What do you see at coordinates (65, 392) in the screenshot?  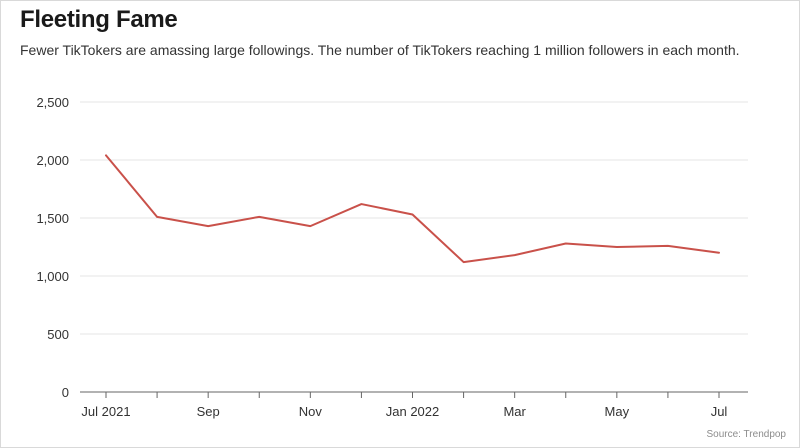 I see `y-tick-label-0: 0` at bounding box center [65, 392].